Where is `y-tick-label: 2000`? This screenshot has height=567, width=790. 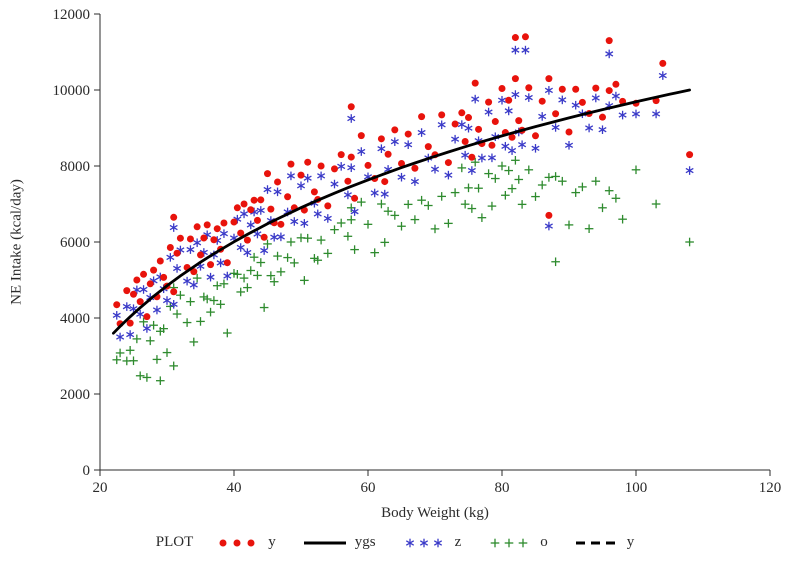 y-tick-label: 2000 is located at coordinates (75, 395).